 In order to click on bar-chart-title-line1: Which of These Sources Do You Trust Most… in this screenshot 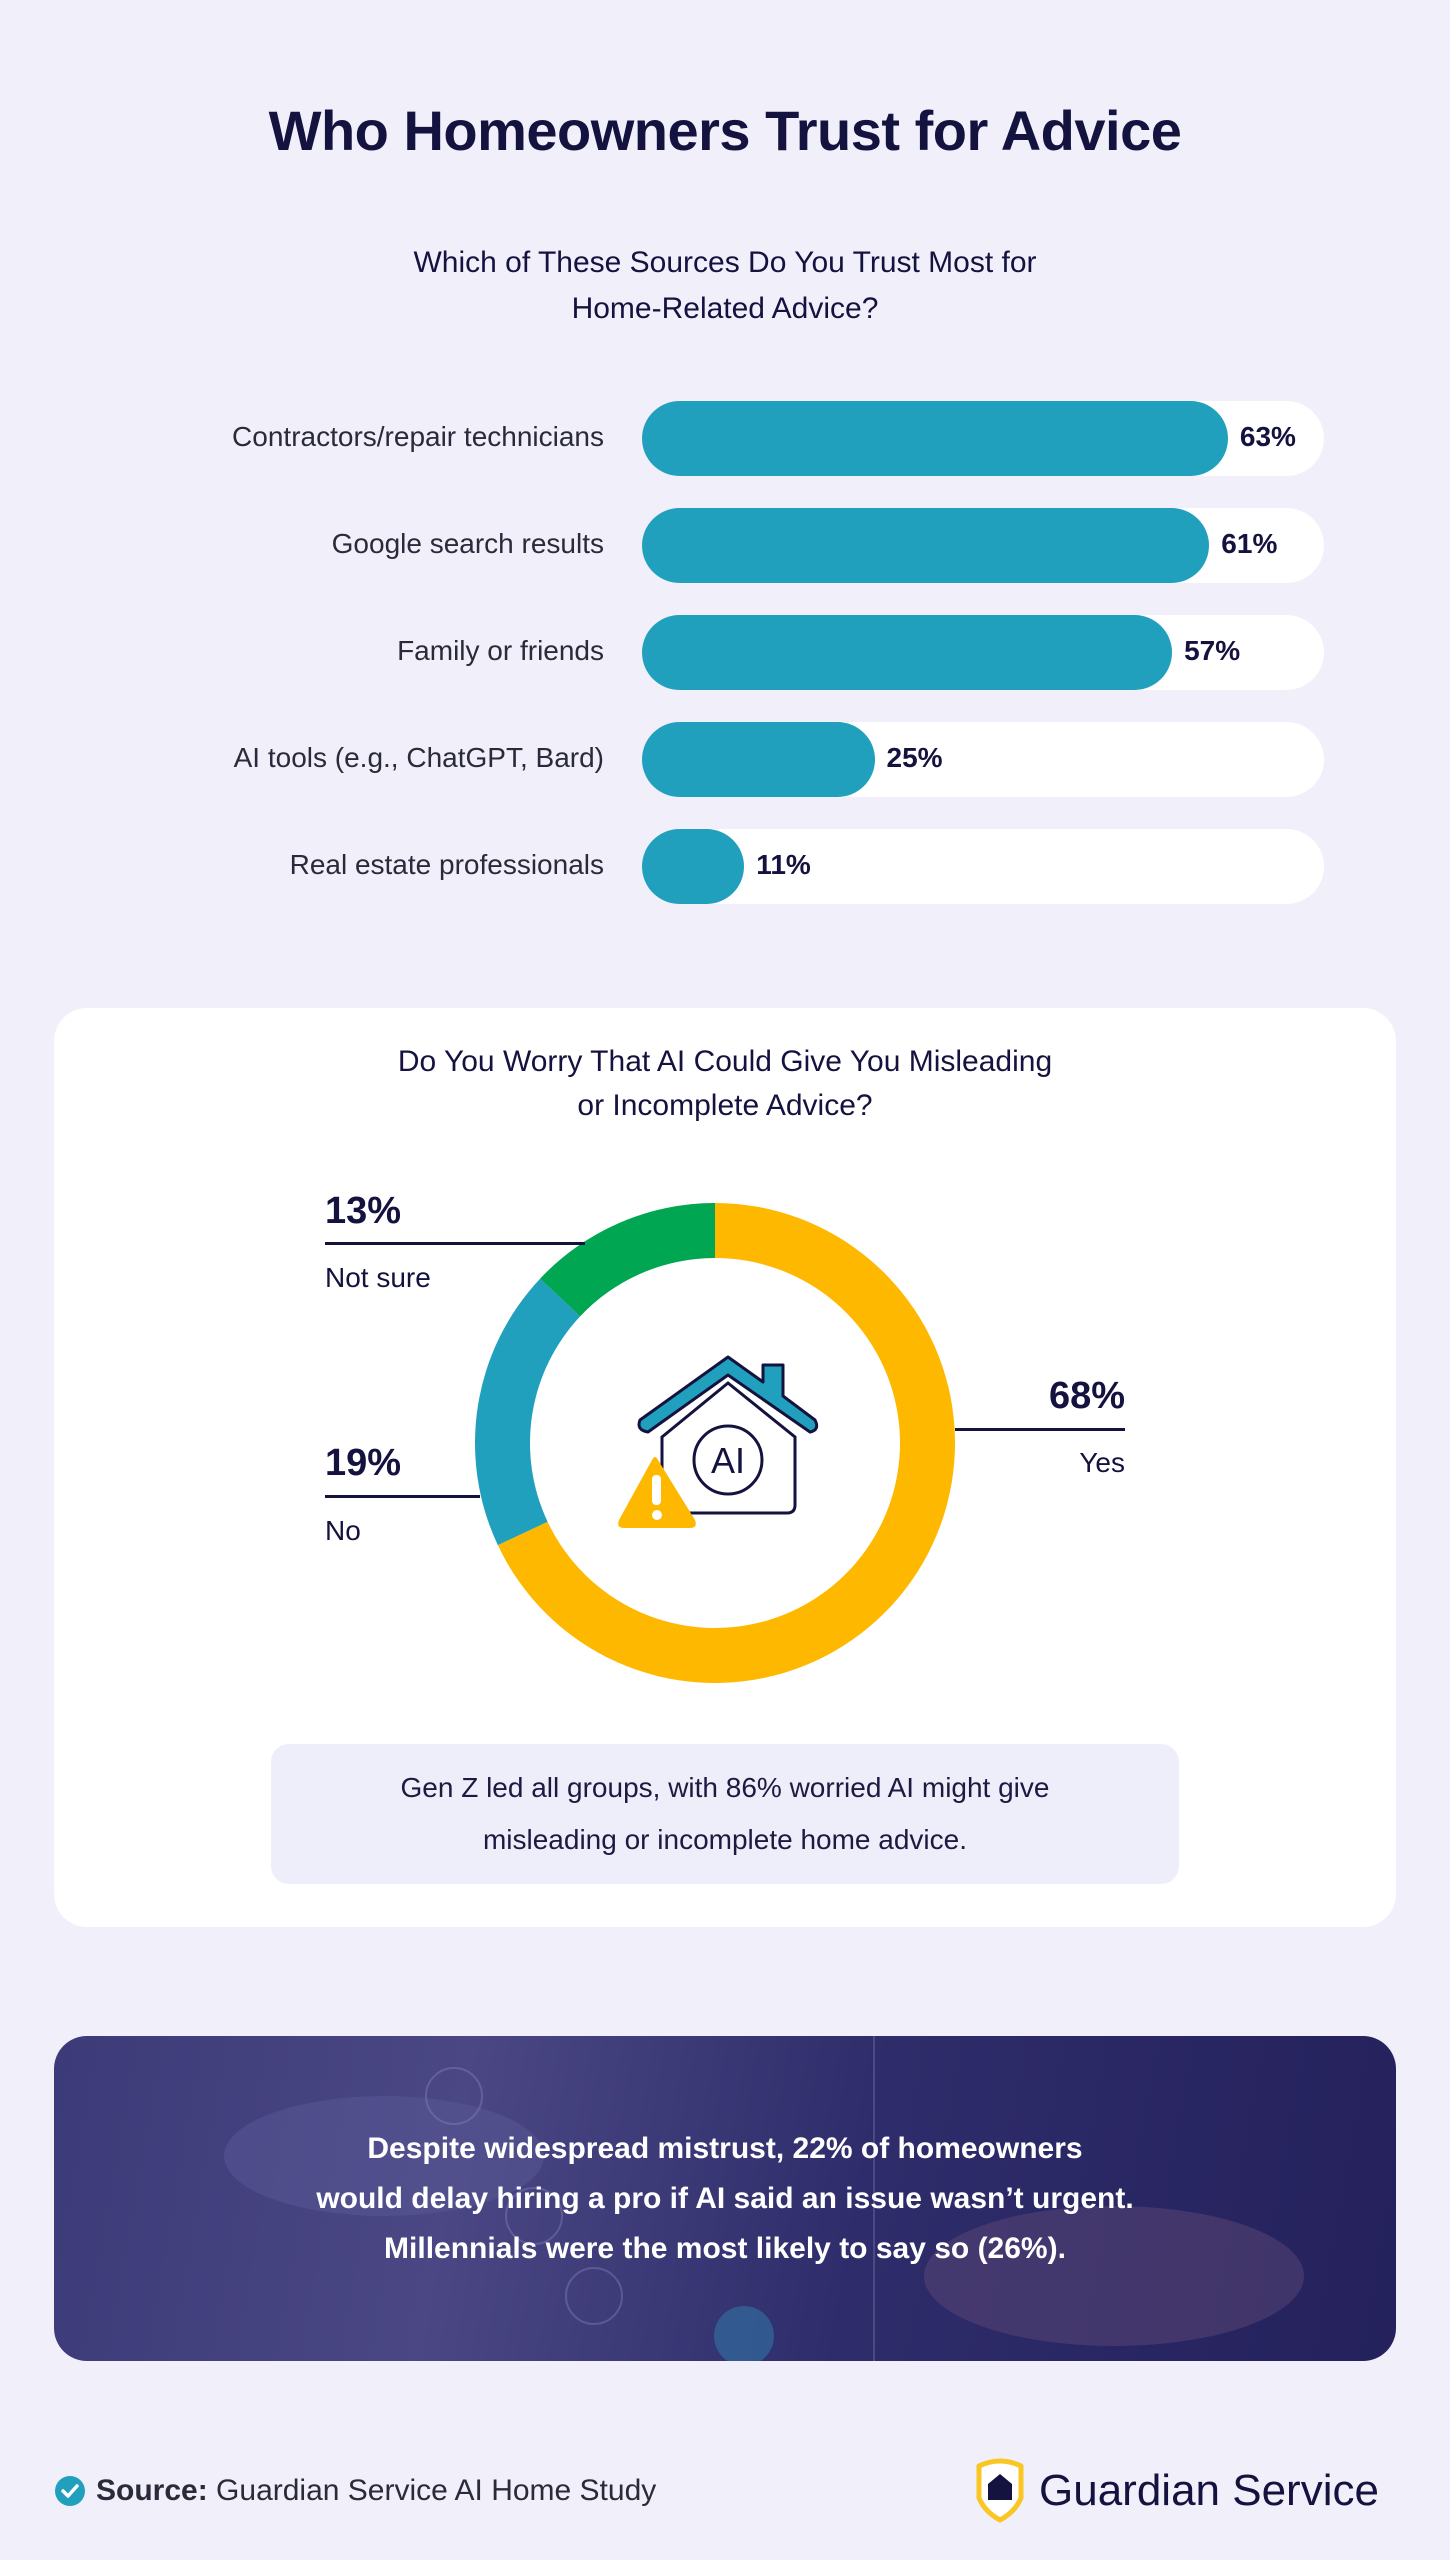, I will do `click(725, 262)`.